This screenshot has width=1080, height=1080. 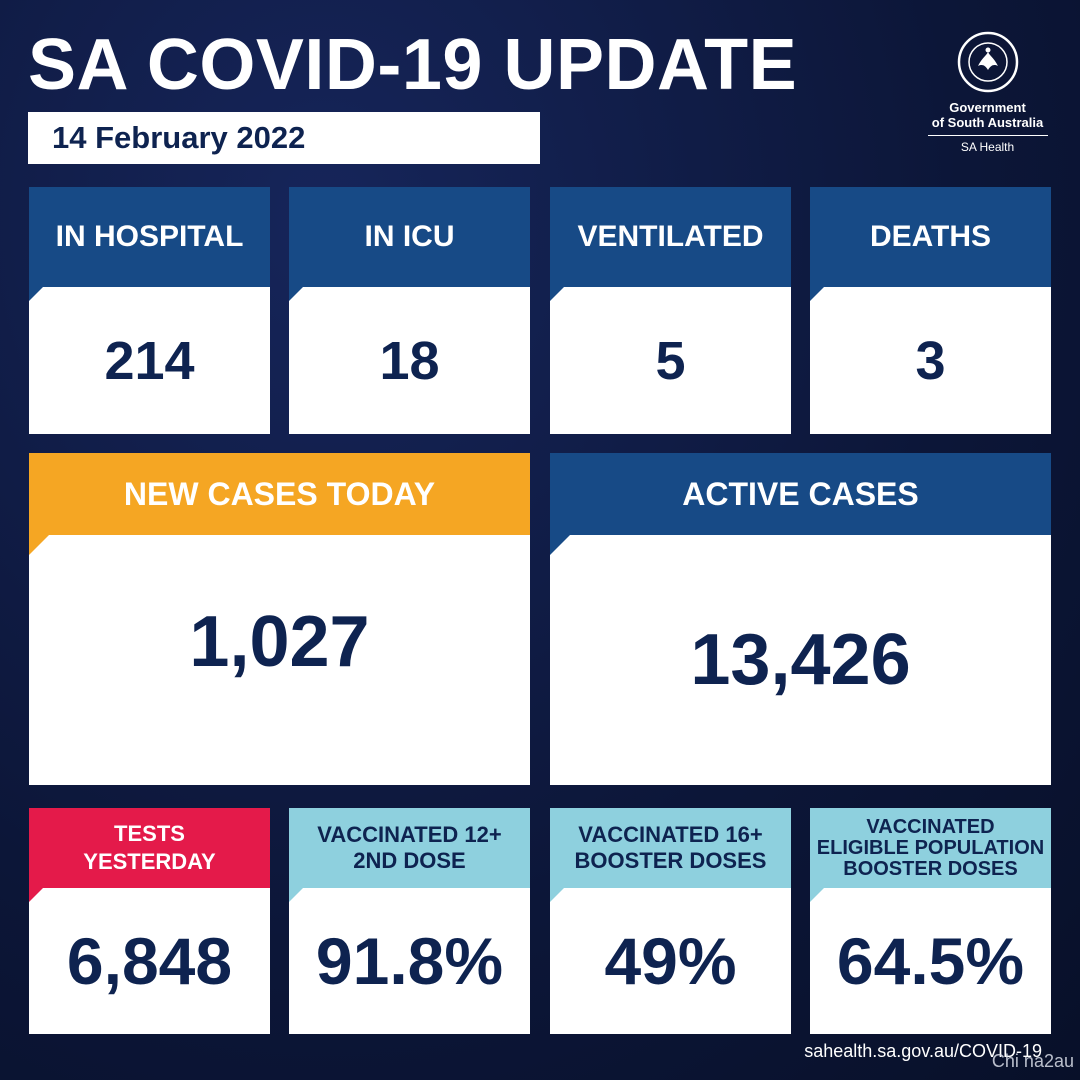 What do you see at coordinates (930, 237) in the screenshot?
I see `stat-label: DEATHS` at bounding box center [930, 237].